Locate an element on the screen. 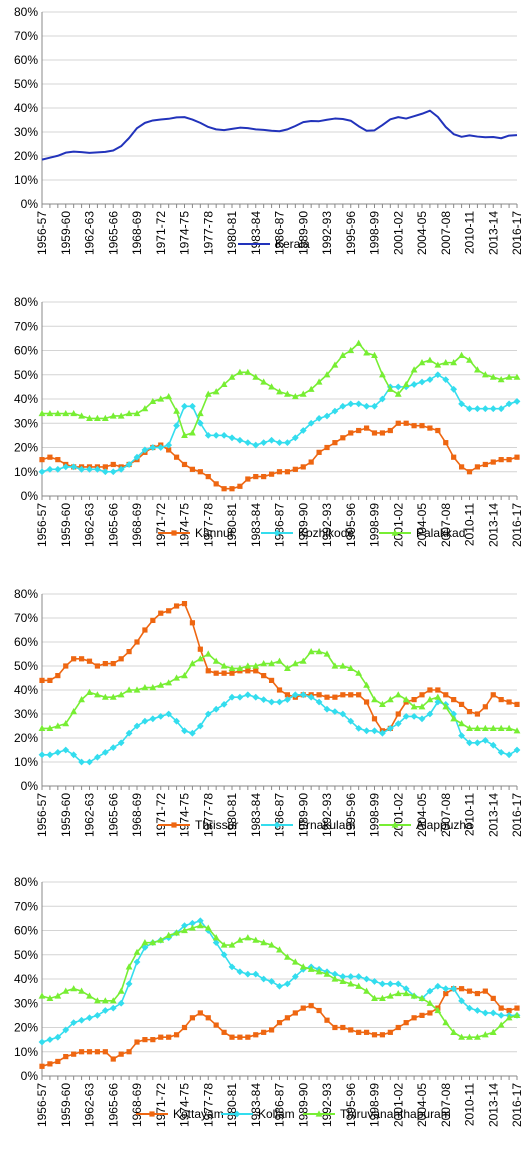 The image size is (530, 1154). x-tick-label: 2010-11 is located at coordinates (470, 524).